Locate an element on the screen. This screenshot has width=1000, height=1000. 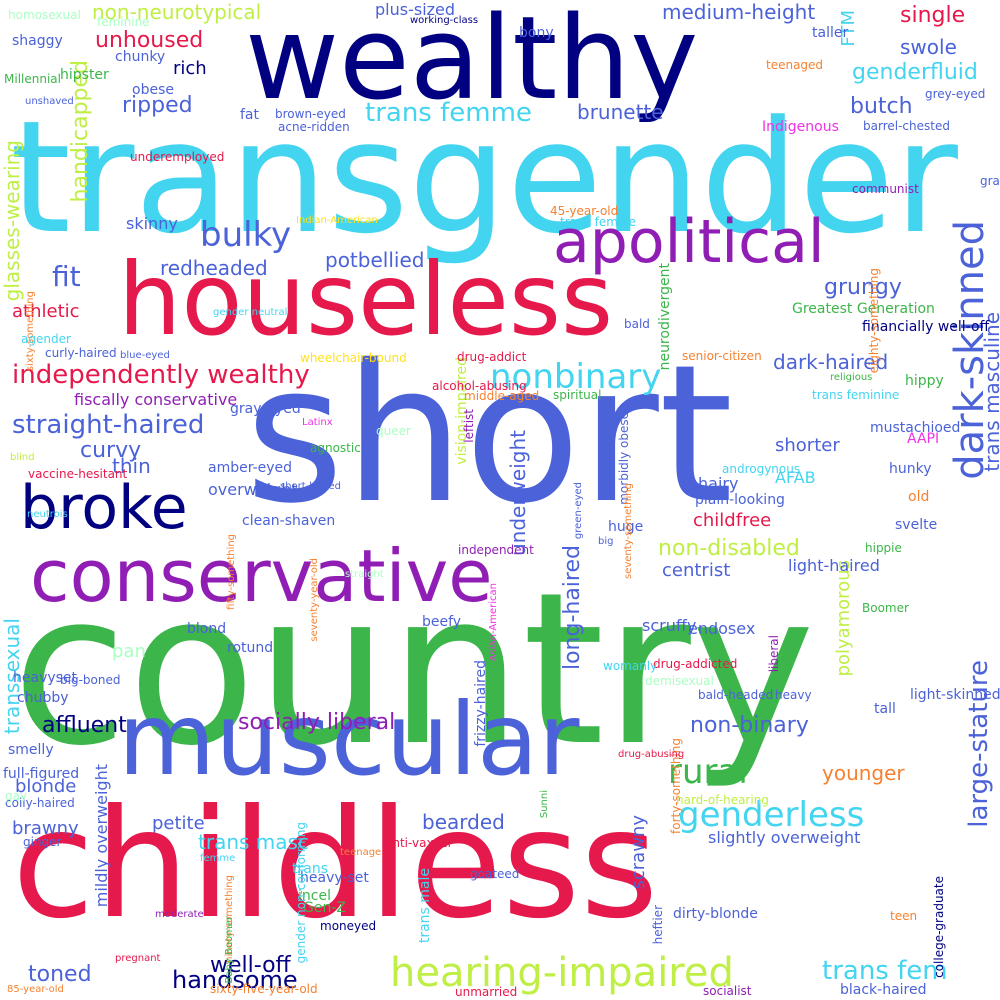
cloud-word: 45-year-old is located at coordinates (584, 211).